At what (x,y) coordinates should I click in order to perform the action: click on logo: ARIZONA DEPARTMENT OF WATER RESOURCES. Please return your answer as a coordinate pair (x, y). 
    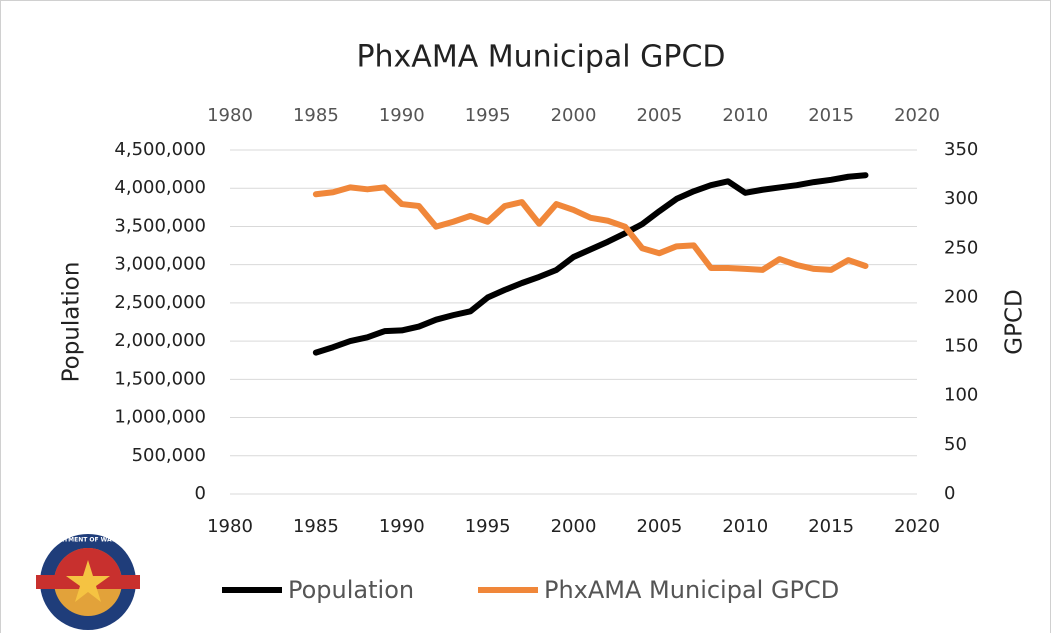
    Looking at the image, I should click on (88, 582).